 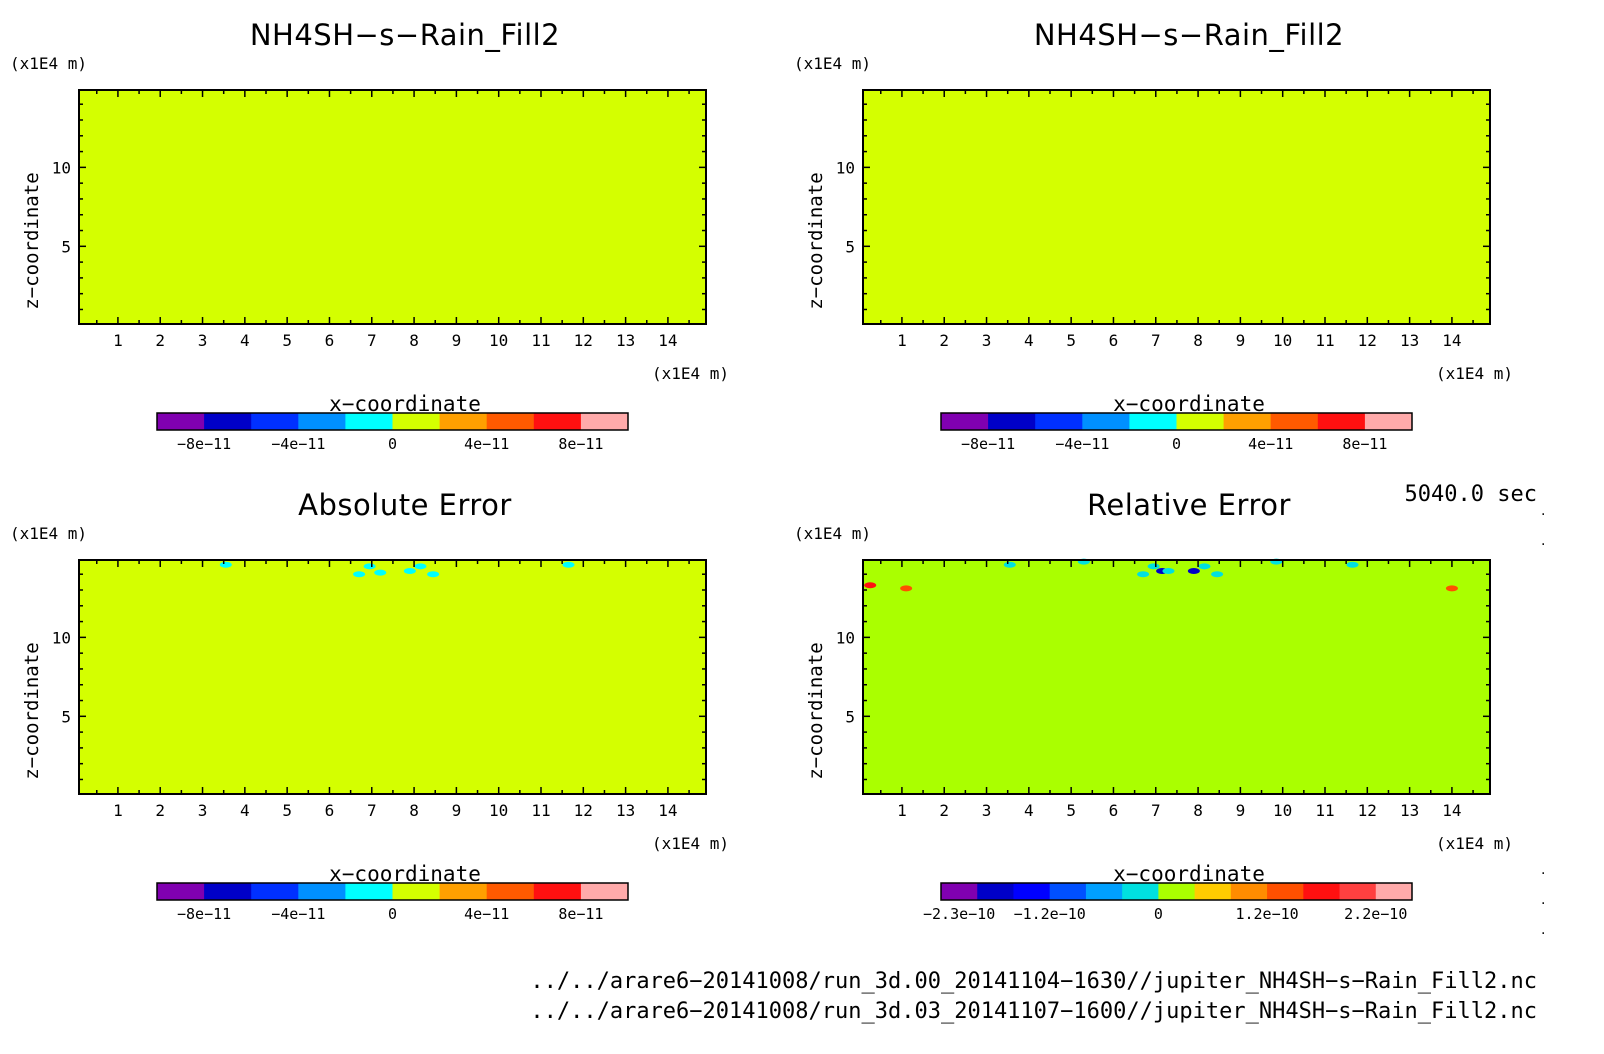 What do you see at coordinates (833, 533) in the screenshot?
I see `y-unit-label: (x1E4 m)` at bounding box center [833, 533].